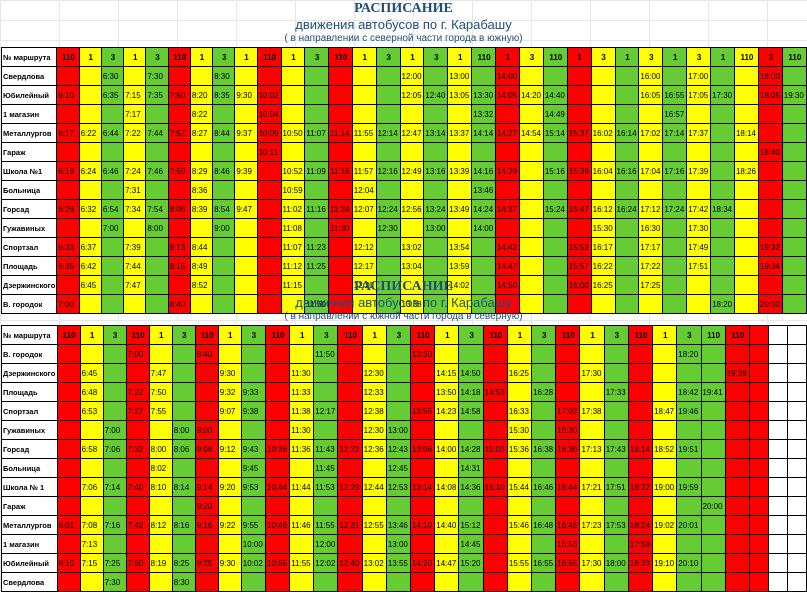 This screenshot has height=592, width=807. Describe the element at coordinates (29, 76) in the screenshot. I see `stop-name: Свердлова` at that location.